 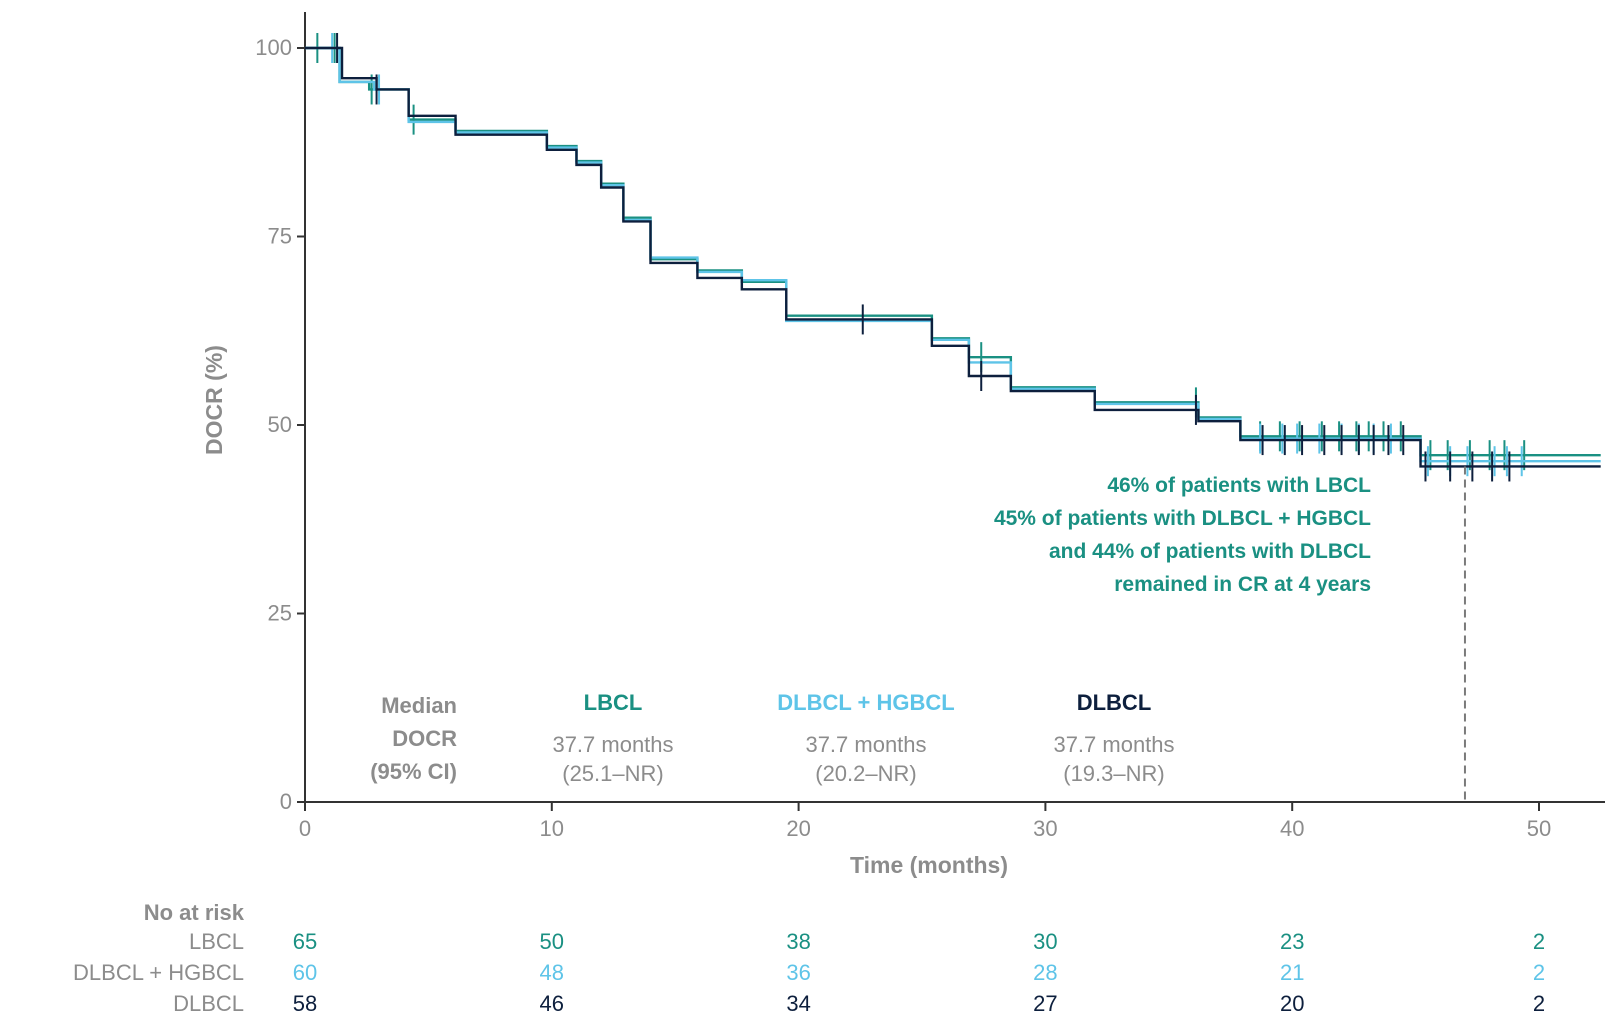 What do you see at coordinates (424, 738) in the screenshot?
I see `median-header-line: DOCR` at bounding box center [424, 738].